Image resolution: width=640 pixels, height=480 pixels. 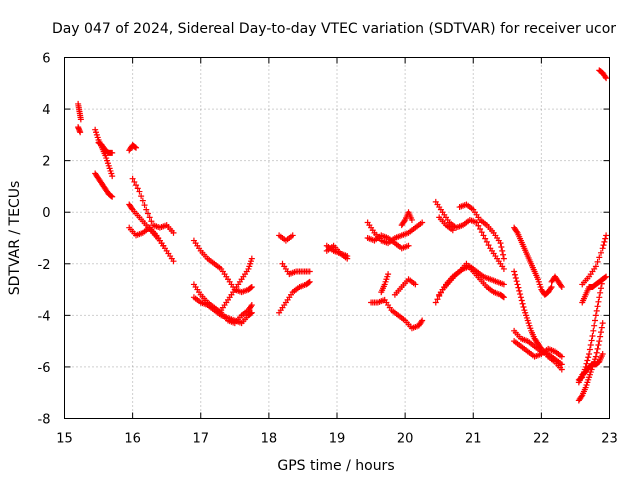 What do you see at coordinates (594, 260) in the screenshot?
I see `series-s39` at bounding box center [594, 260].